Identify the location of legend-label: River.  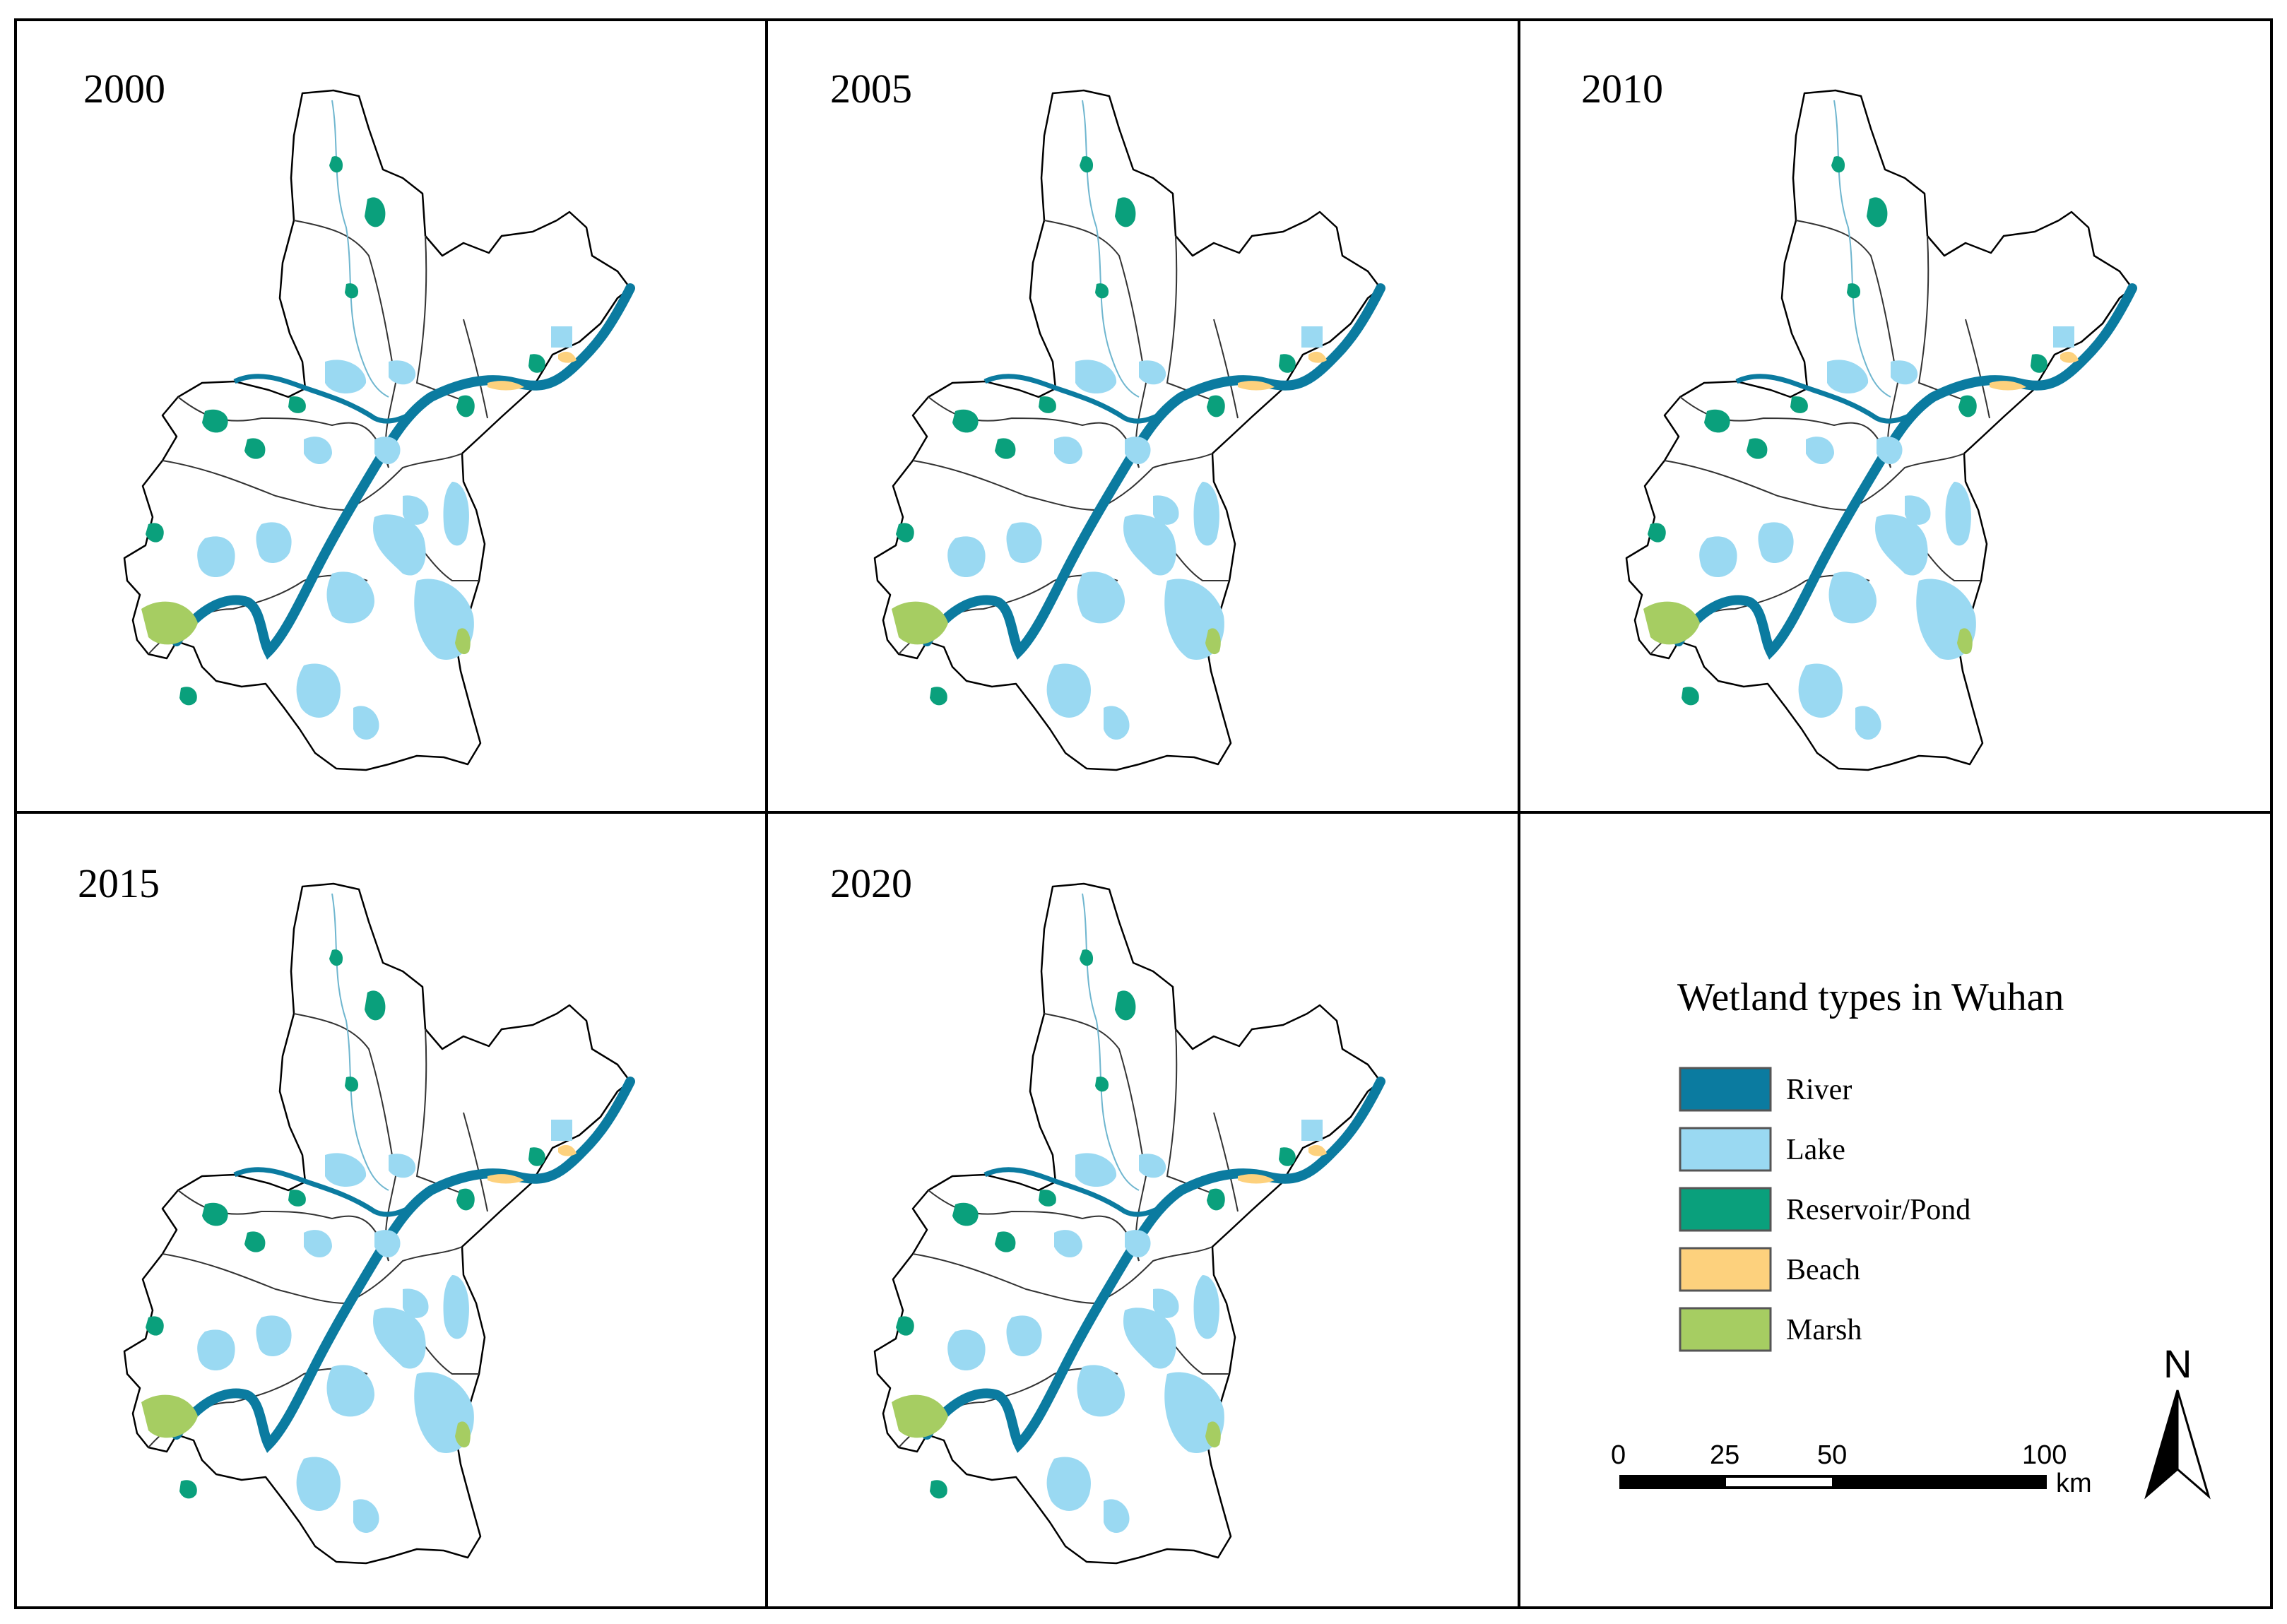
(1819, 1090).